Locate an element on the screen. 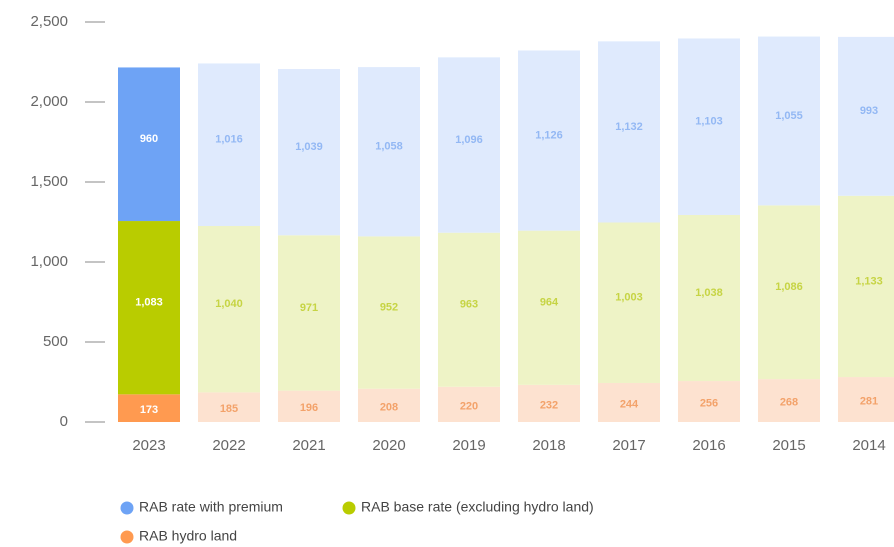 The width and height of the screenshot is (894, 547). value-label: 1,039 is located at coordinates (309, 147).